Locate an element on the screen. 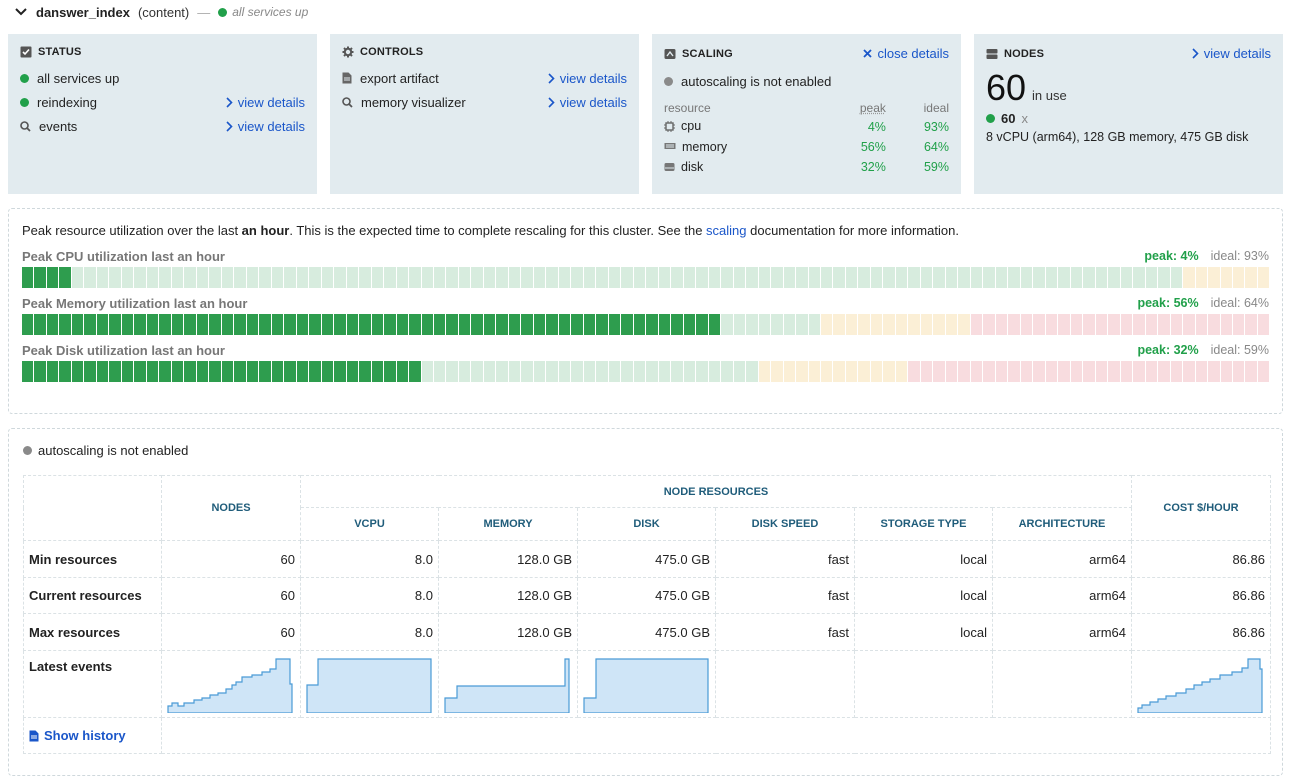 The image size is (1291, 783). close-details-button: close details is located at coordinates (906, 53).